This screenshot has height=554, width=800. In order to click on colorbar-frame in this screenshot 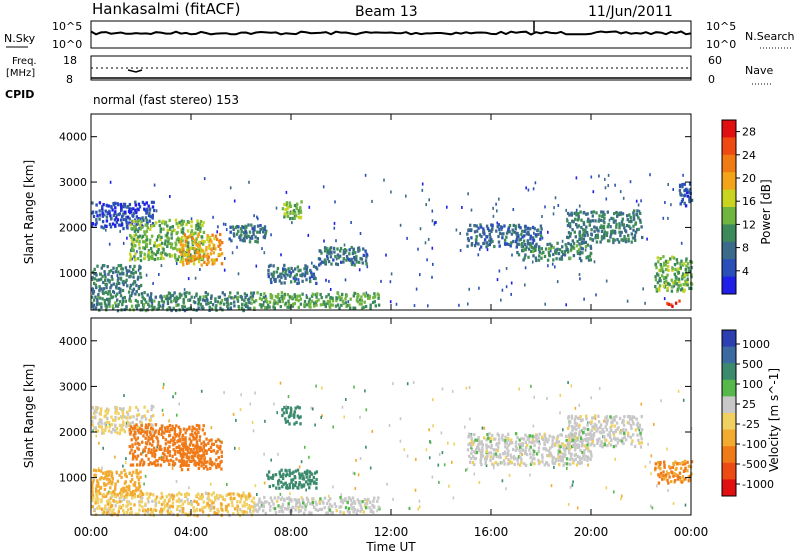, I will do `click(729, 207)`.